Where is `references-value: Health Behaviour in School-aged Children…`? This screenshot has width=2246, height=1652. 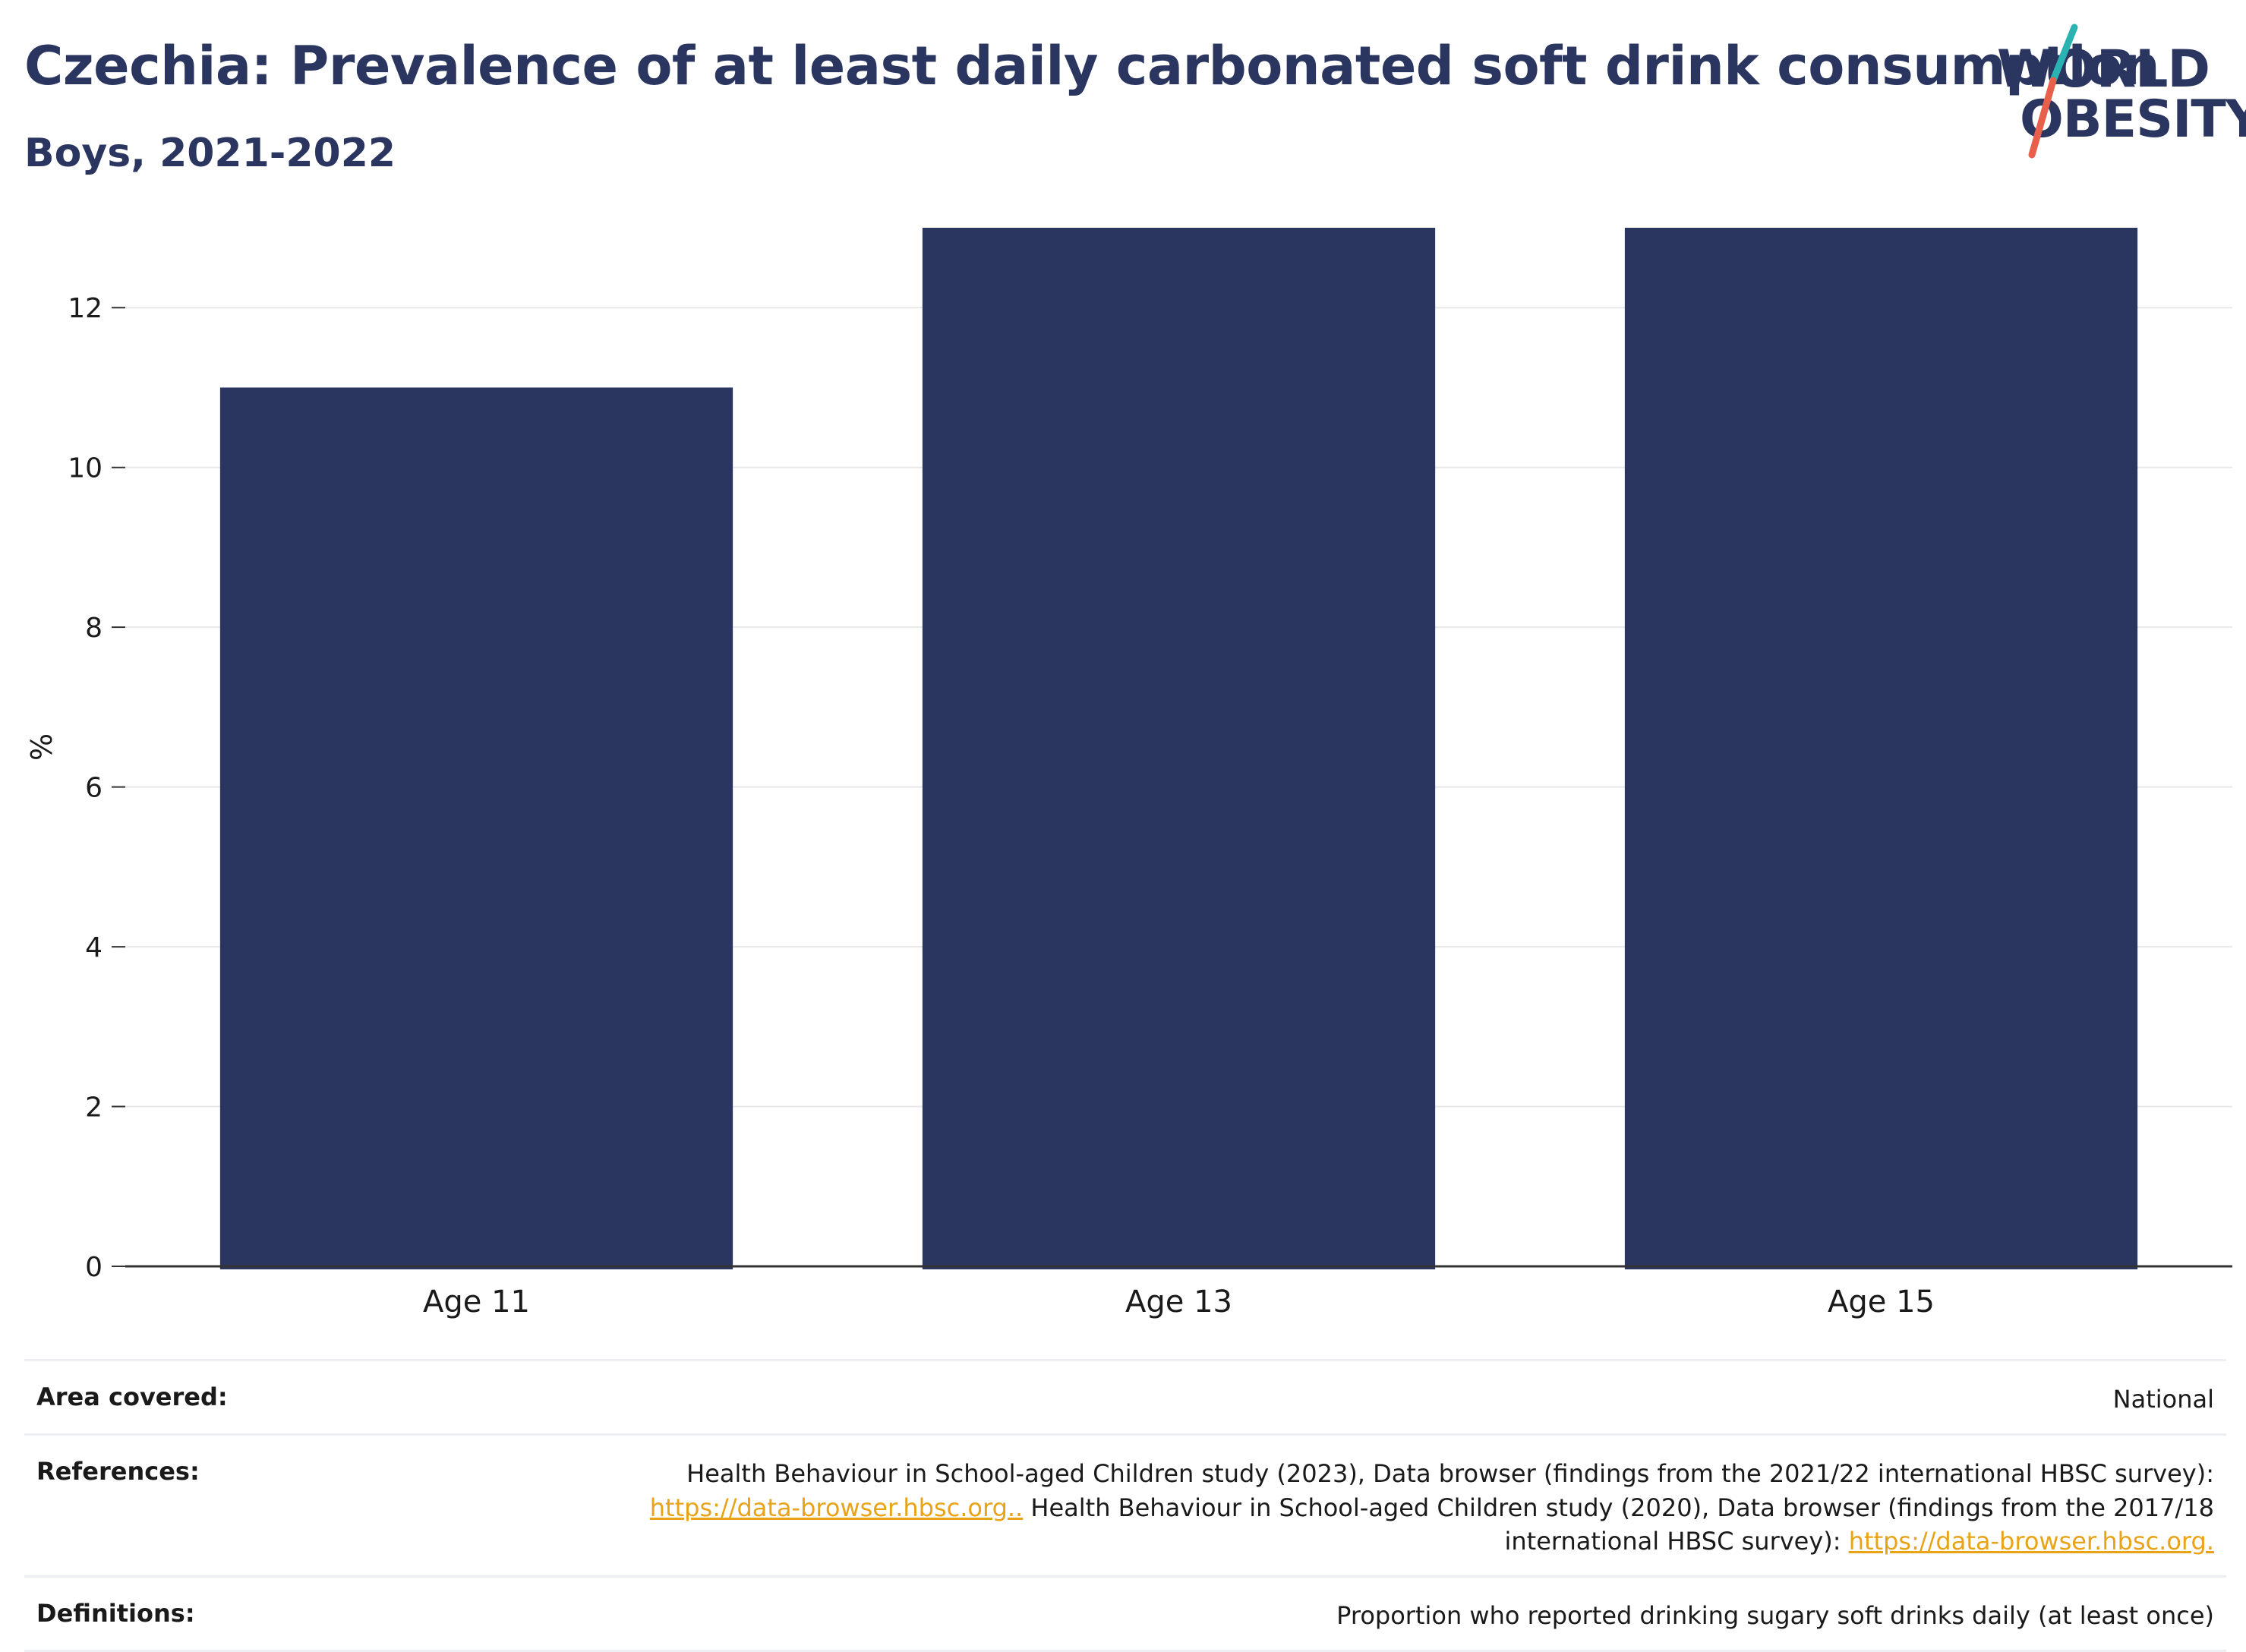 references-value: Health Behaviour in School-aged Children… is located at coordinates (1417, 1508).